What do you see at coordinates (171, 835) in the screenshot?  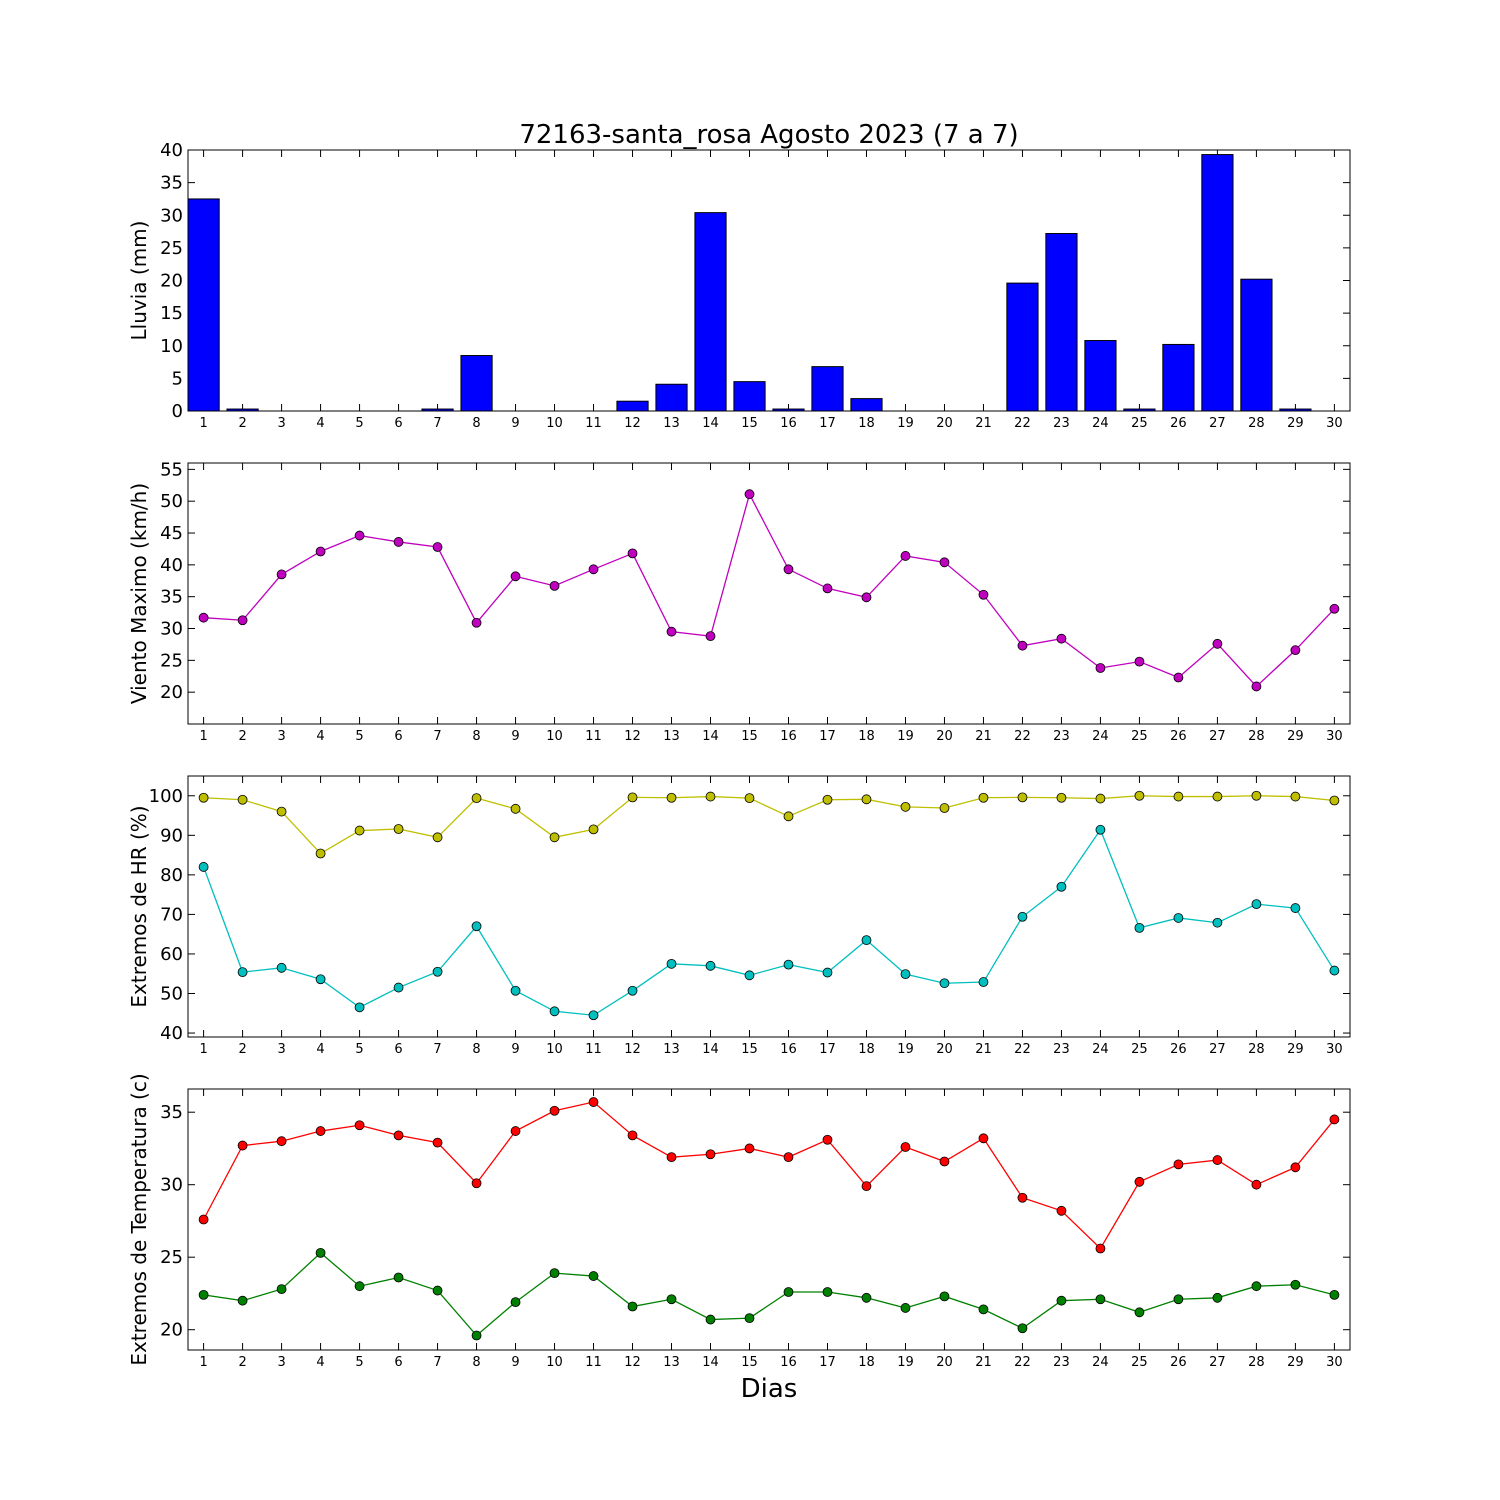 I see `y-tick-label: 90` at bounding box center [171, 835].